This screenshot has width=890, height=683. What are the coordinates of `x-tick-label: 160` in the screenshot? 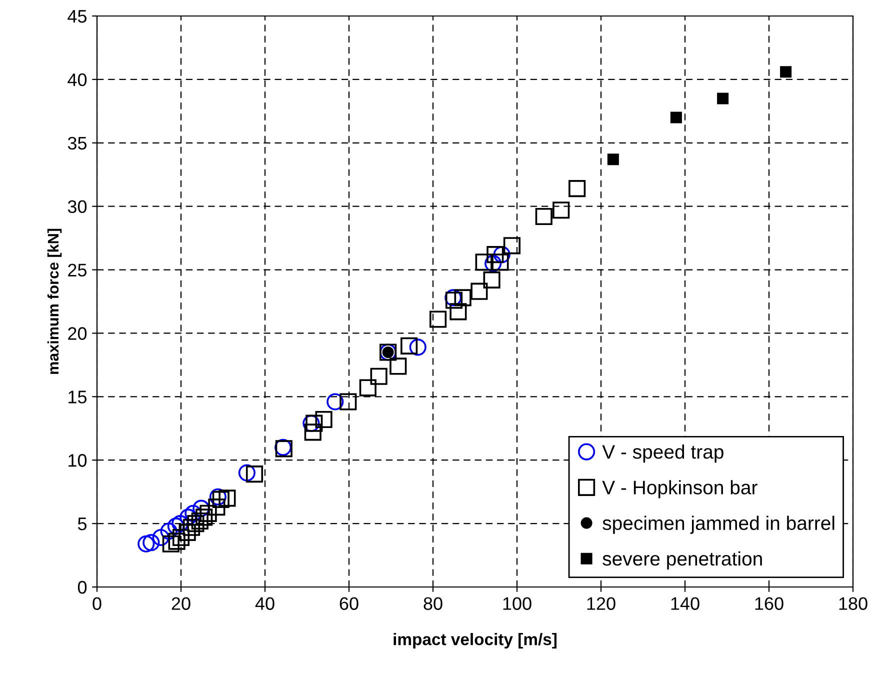 It's located at (769, 603).